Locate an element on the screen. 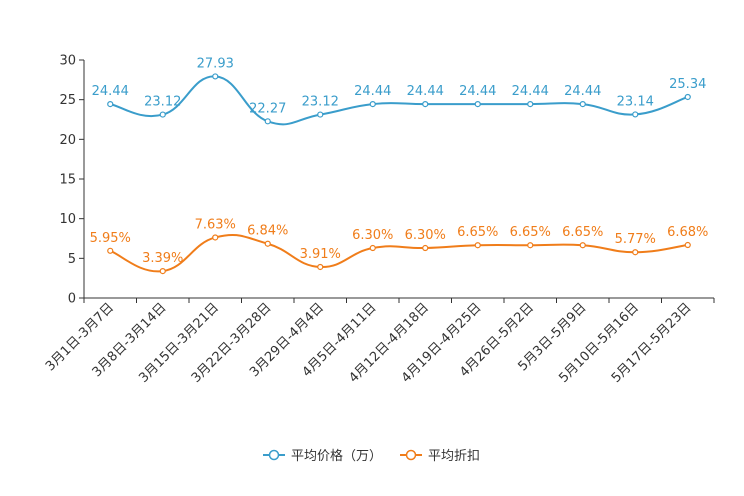 Image resolution: width=744 pixels, height=496 pixels. data-label: 25.34 is located at coordinates (687, 84).